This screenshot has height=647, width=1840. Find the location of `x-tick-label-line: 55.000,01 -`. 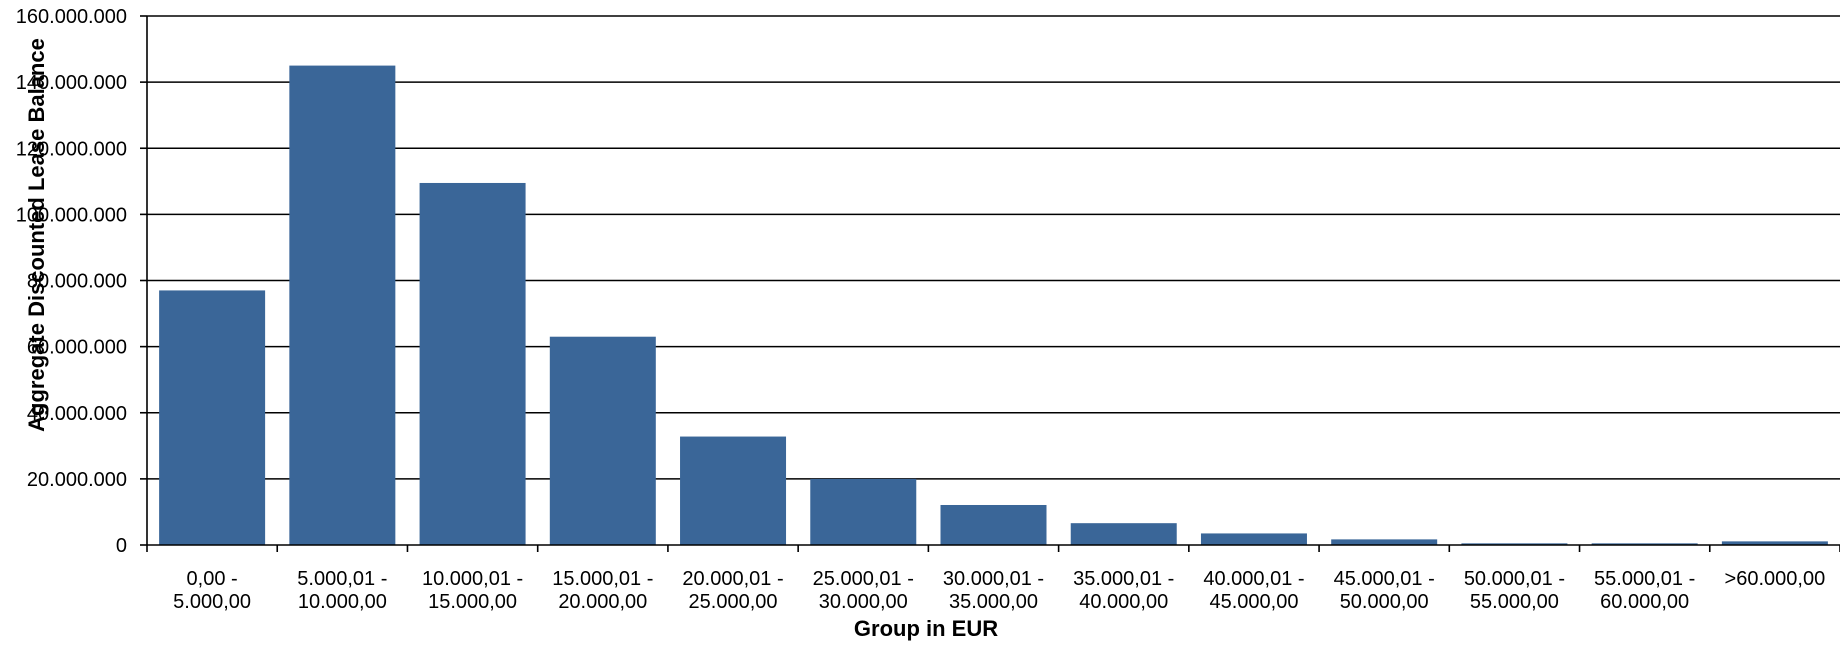

x-tick-label-line: 55.000,01 - is located at coordinates (1644, 579).